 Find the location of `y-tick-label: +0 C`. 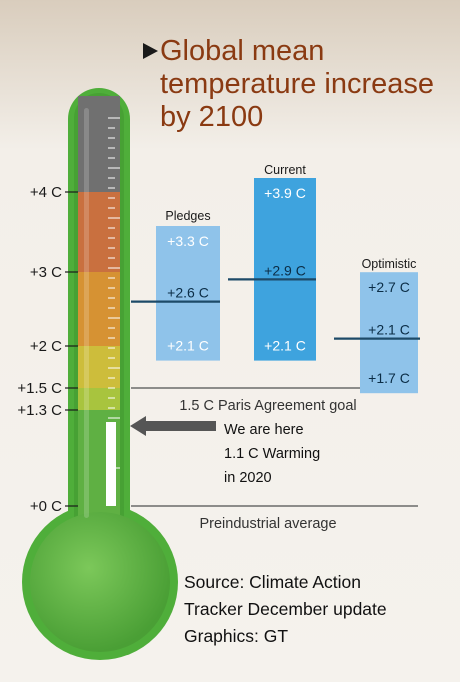

y-tick-label: +0 C is located at coordinates (46, 506).